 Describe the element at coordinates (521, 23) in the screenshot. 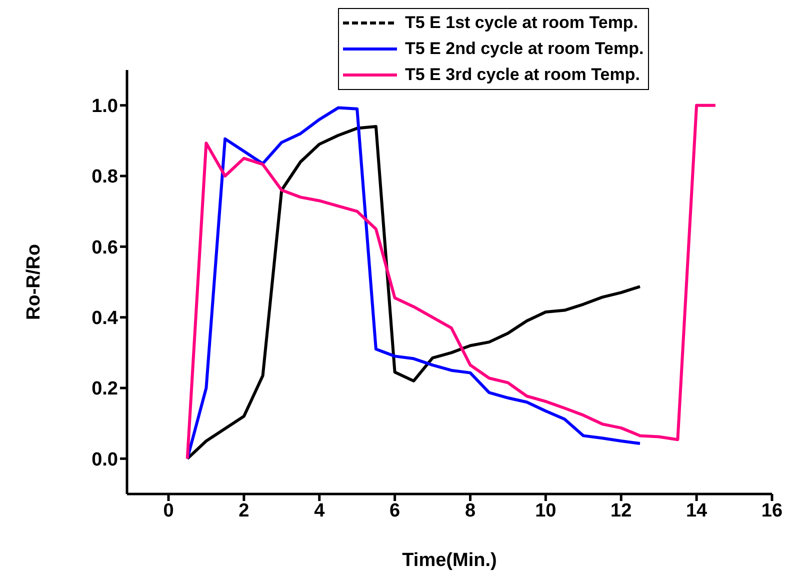

I see `legend-label: T5 E 1st cycle at room Temp.` at that location.